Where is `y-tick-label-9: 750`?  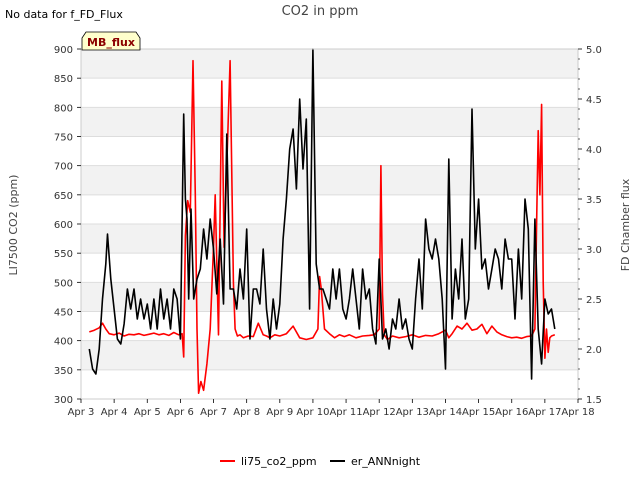
y-tick-label-9: 750 is located at coordinates (63, 138).